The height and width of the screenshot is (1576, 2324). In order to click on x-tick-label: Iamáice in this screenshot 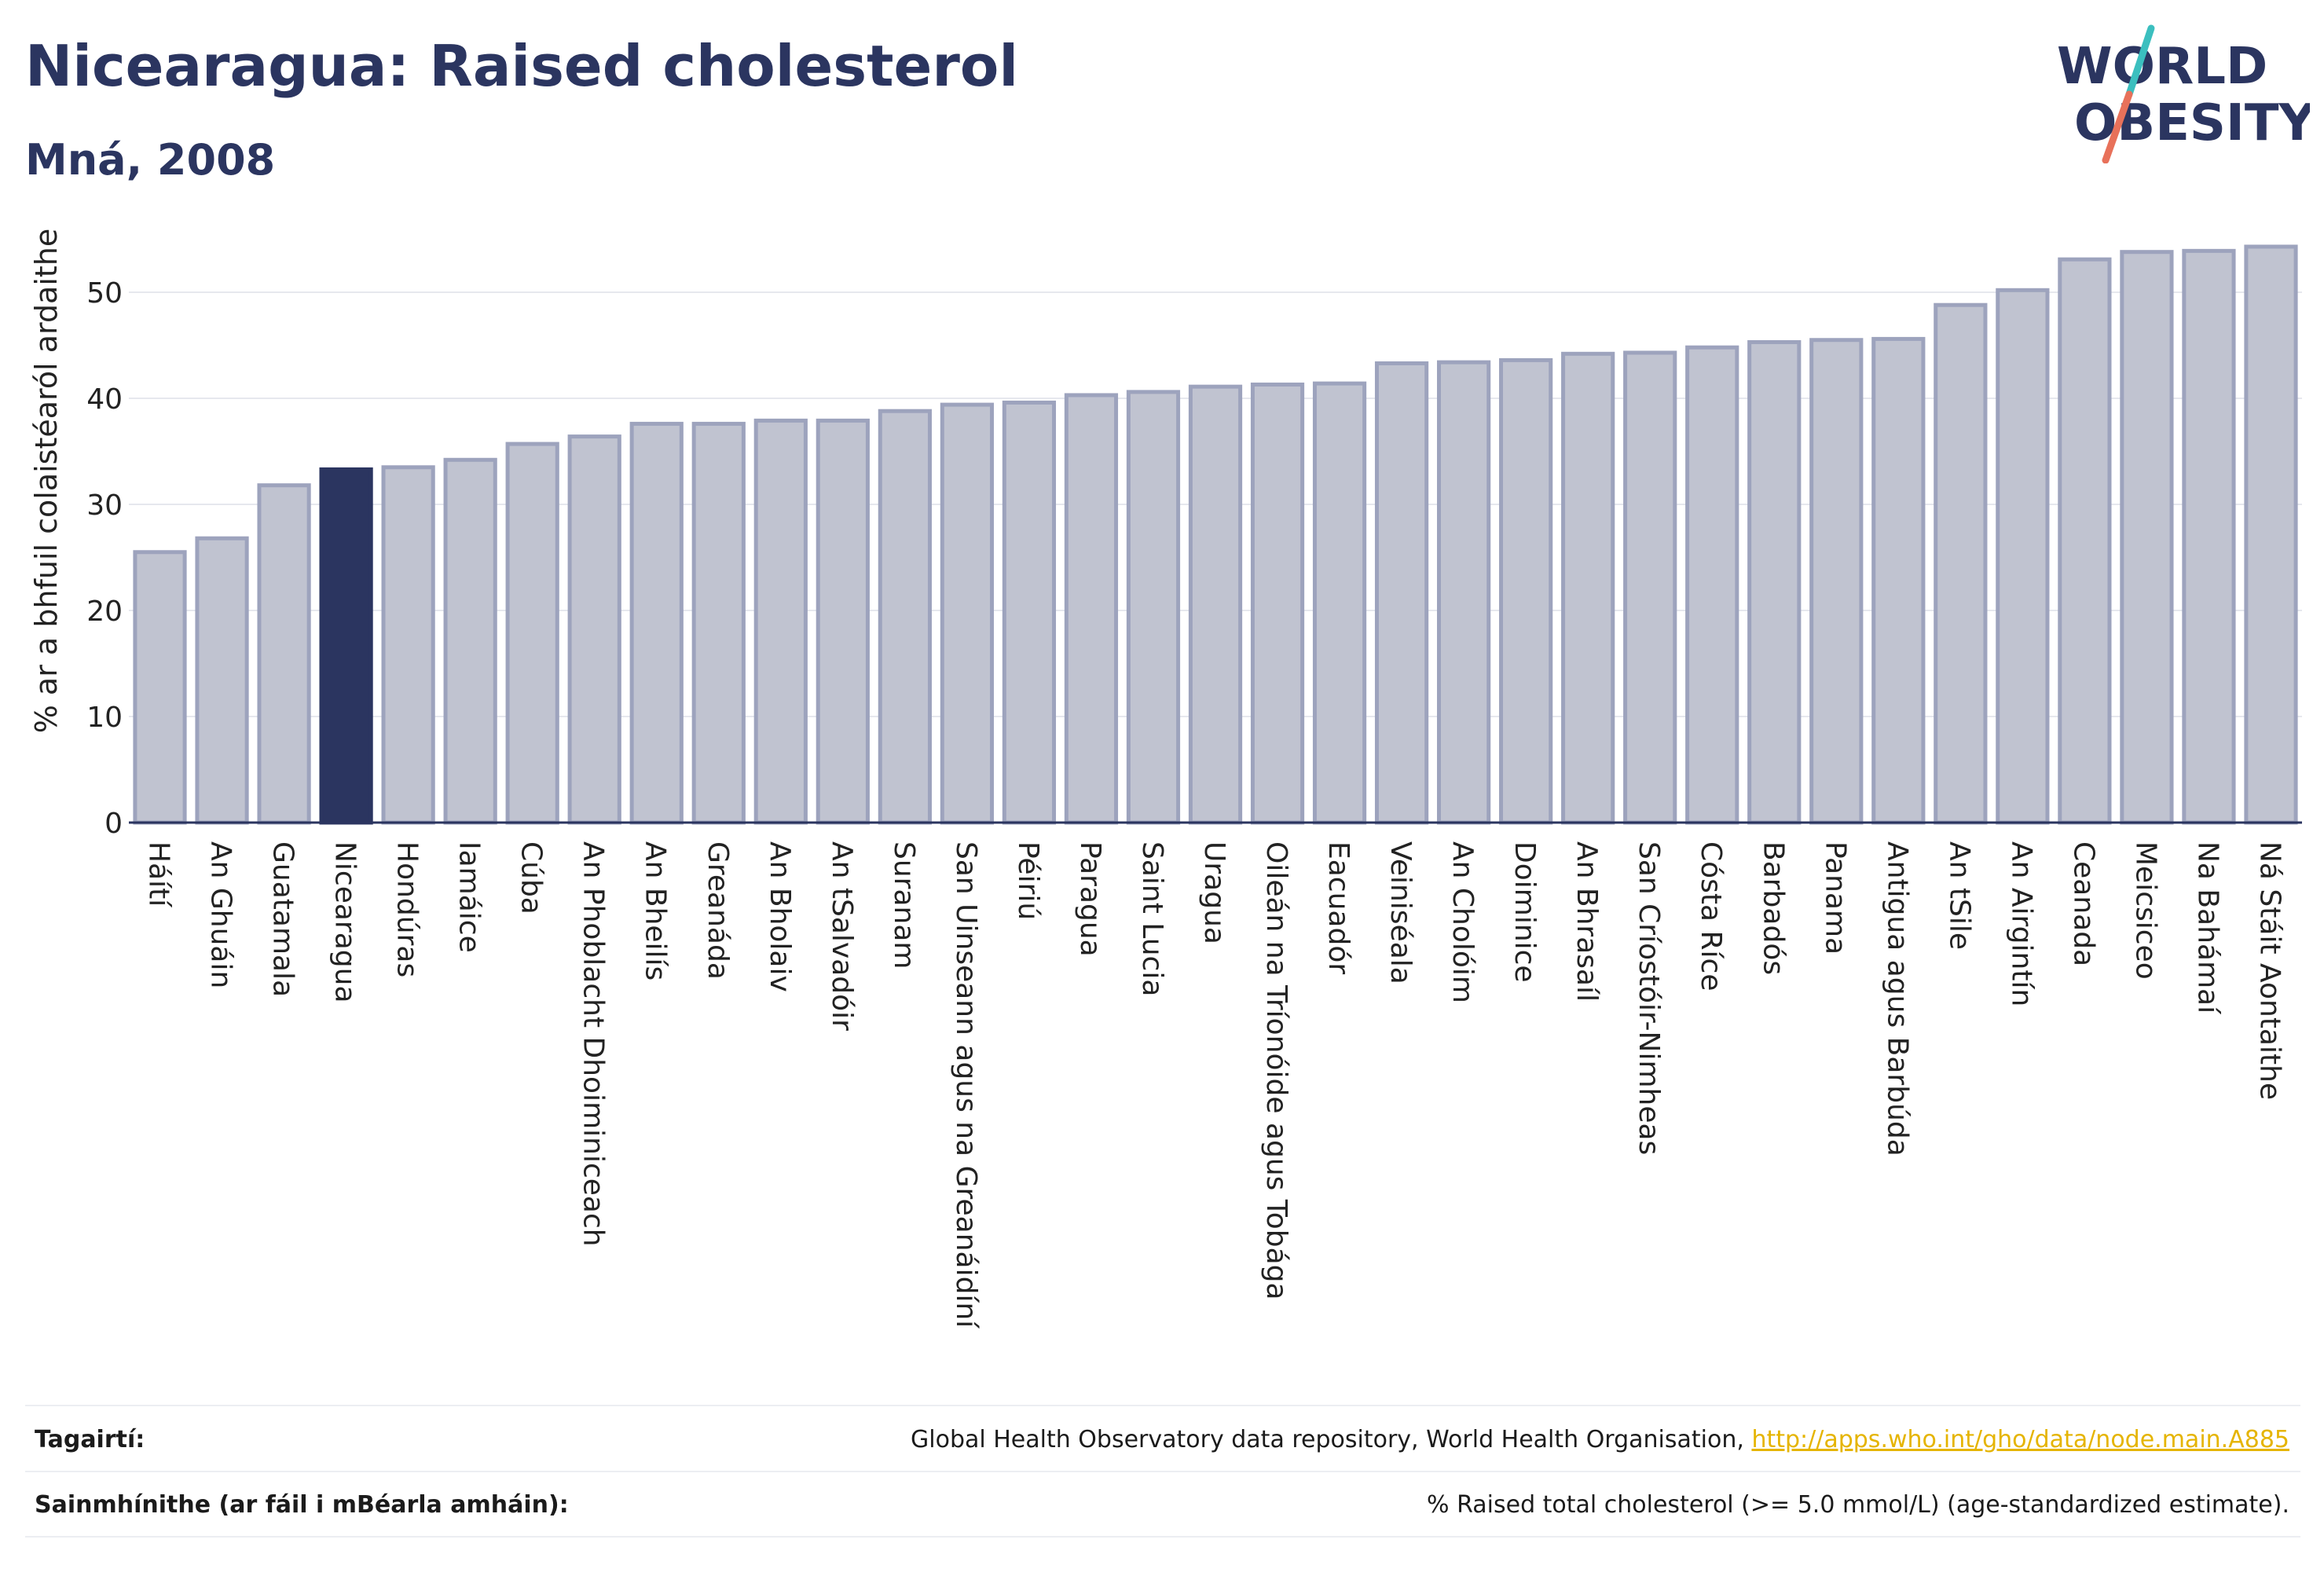, I will do `click(469, 897)`.